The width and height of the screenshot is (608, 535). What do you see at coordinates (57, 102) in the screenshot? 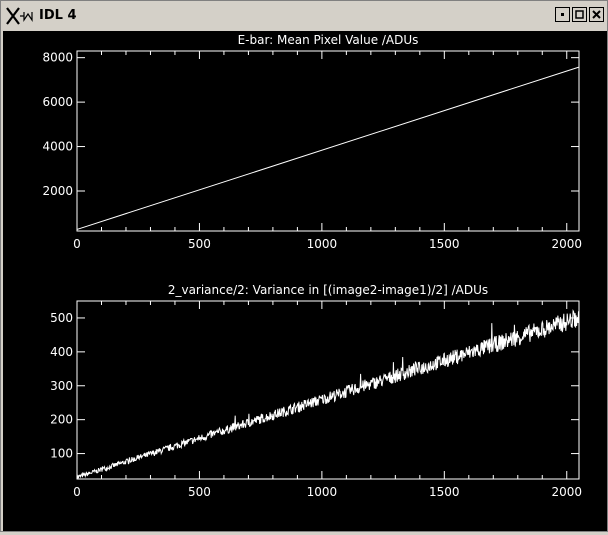
I see `y-tick-label: 6000` at bounding box center [57, 102].